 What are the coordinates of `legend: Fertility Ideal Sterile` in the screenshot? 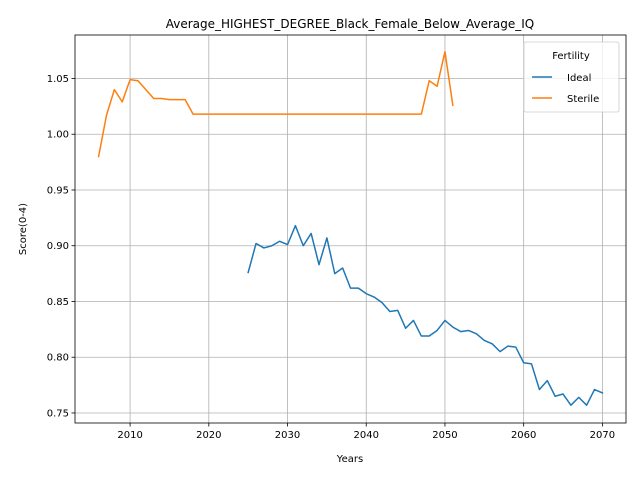 It's located at (571, 77).